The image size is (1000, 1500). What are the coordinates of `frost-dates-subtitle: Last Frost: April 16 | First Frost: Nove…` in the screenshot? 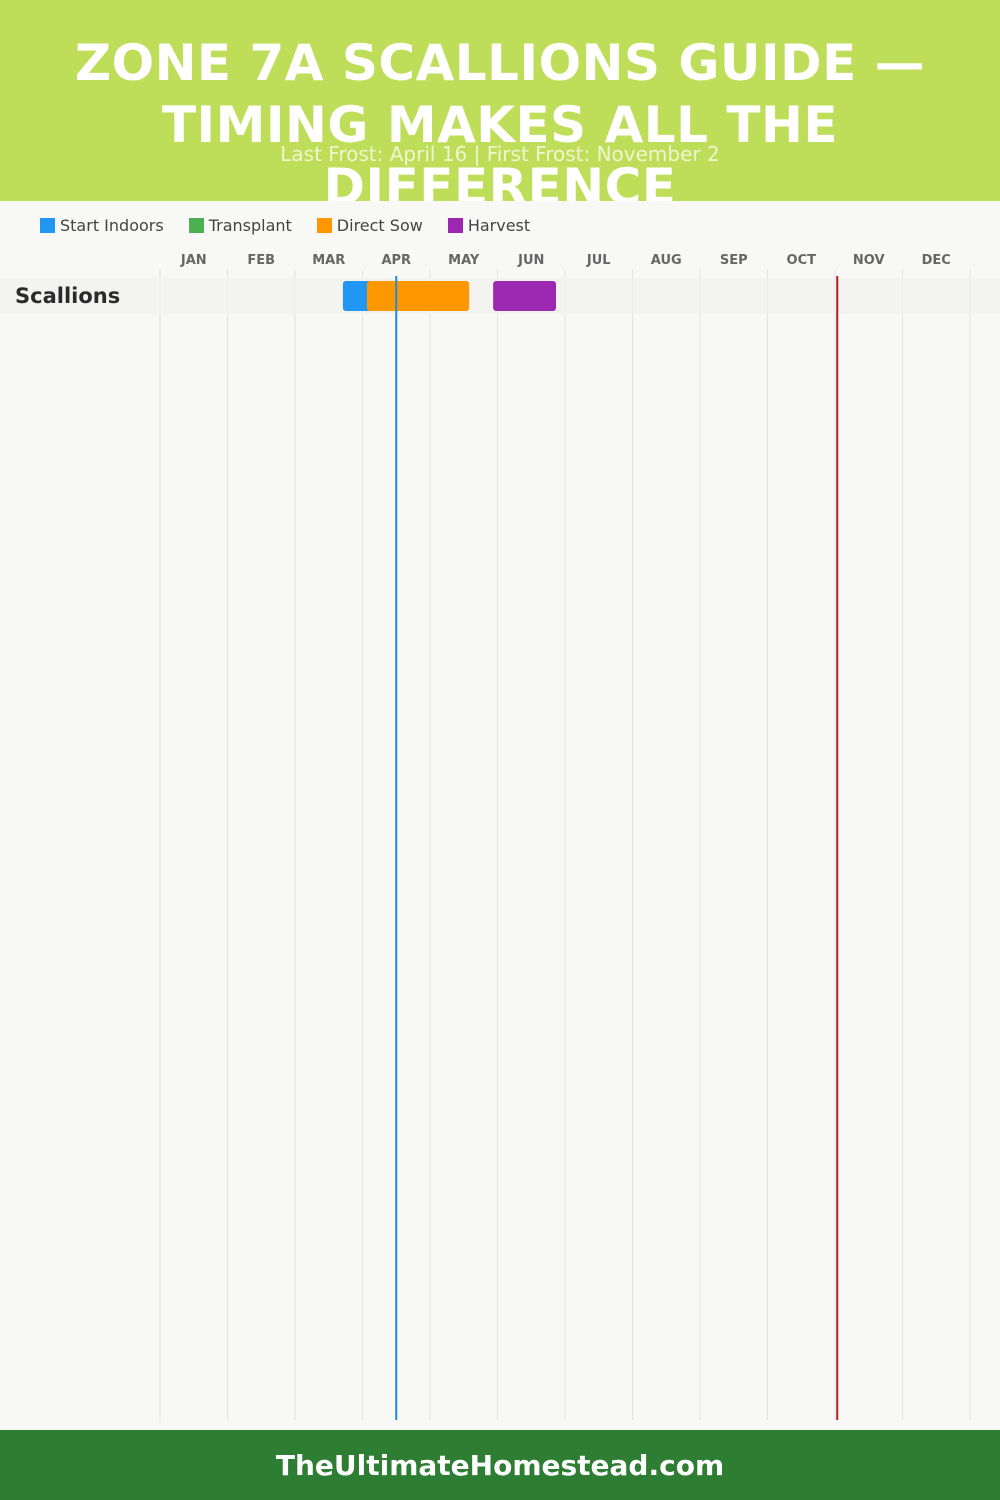 It's located at (500, 154).